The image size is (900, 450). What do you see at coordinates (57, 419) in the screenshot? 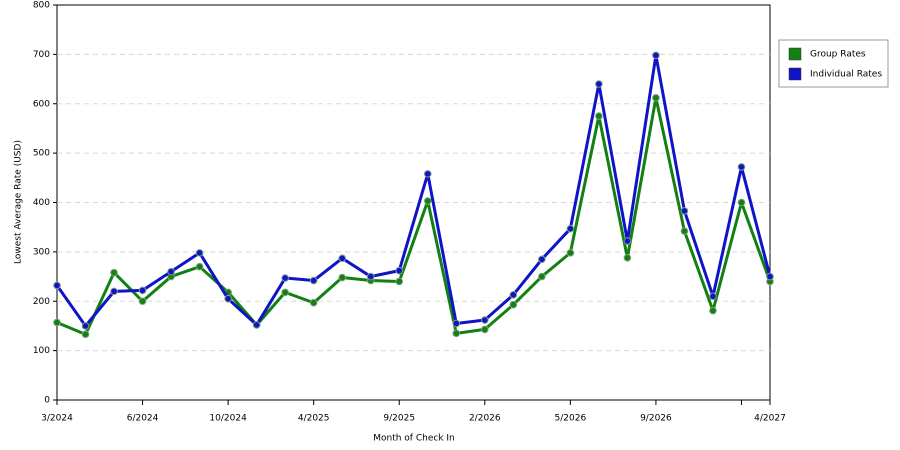
I see `x-tick-label: 3/2024` at bounding box center [57, 419].